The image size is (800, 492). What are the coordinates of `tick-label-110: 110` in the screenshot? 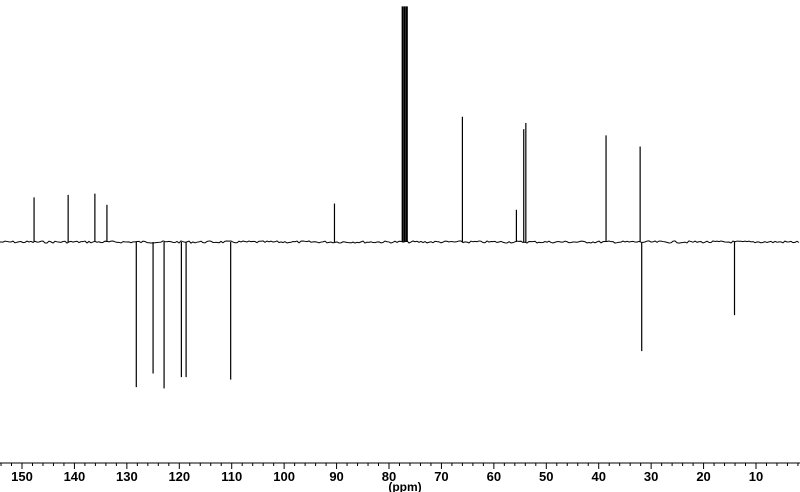 It's located at (231, 476).